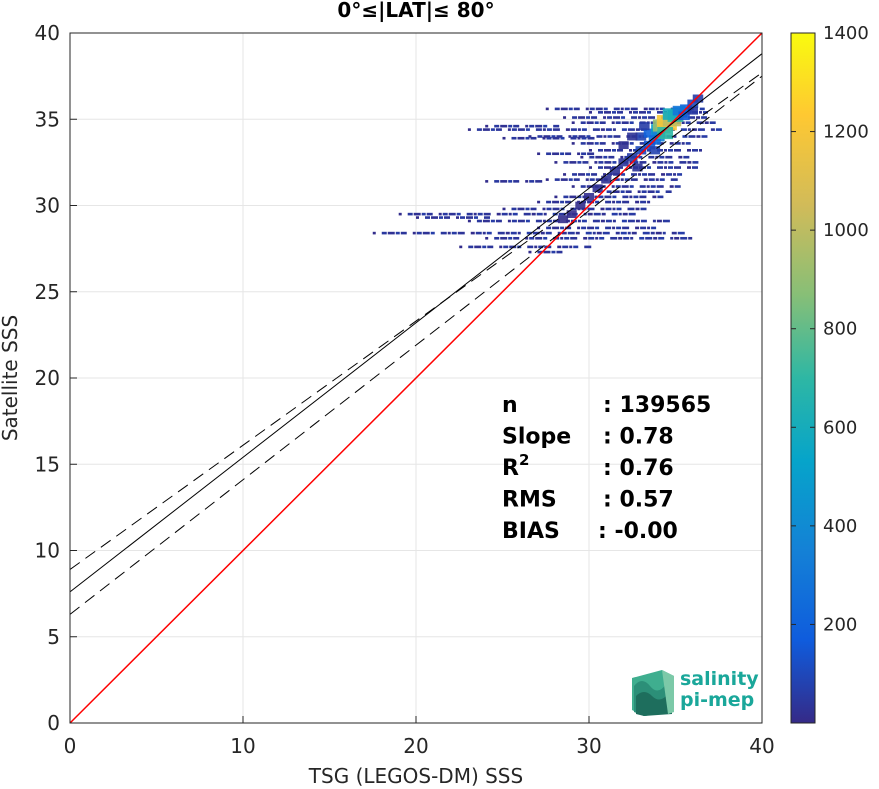  What do you see at coordinates (53, 637) in the screenshot?
I see `y-tick-label: 5` at bounding box center [53, 637].